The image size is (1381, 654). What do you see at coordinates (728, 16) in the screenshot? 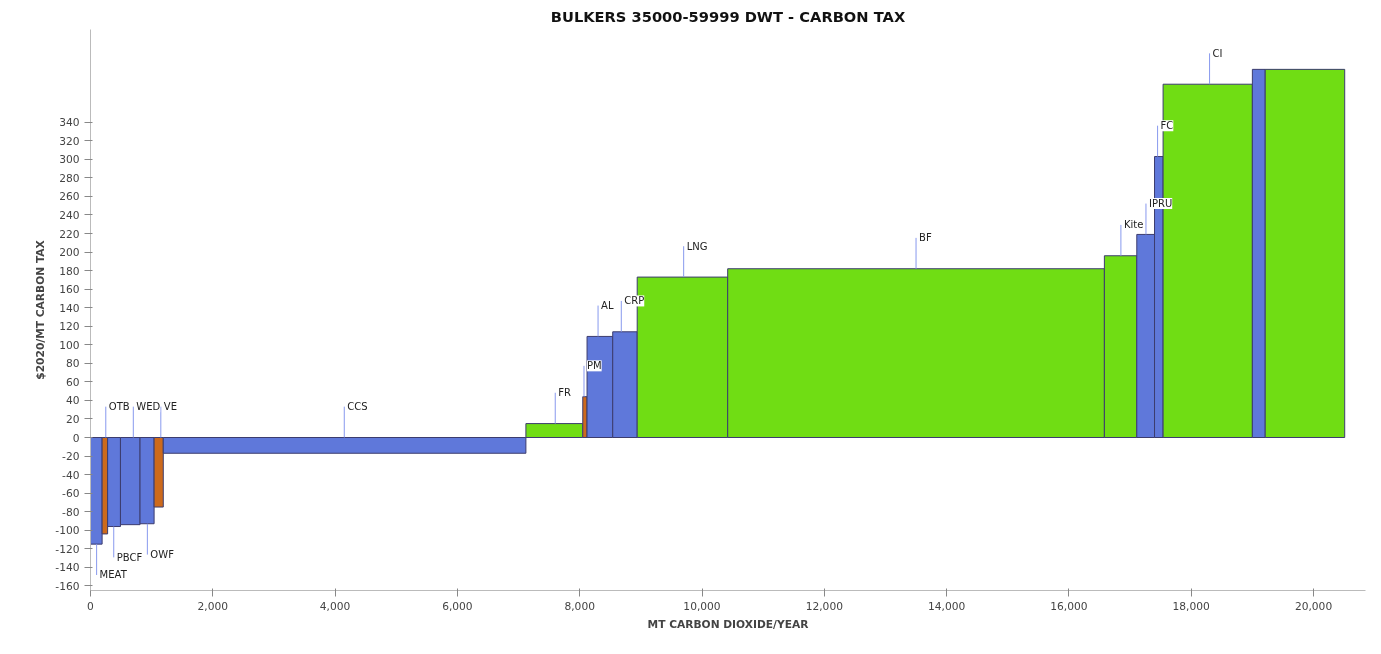
I see `chart-title: BULKERS 35000-59999 DWT - CARBON TAX` at bounding box center [728, 16].